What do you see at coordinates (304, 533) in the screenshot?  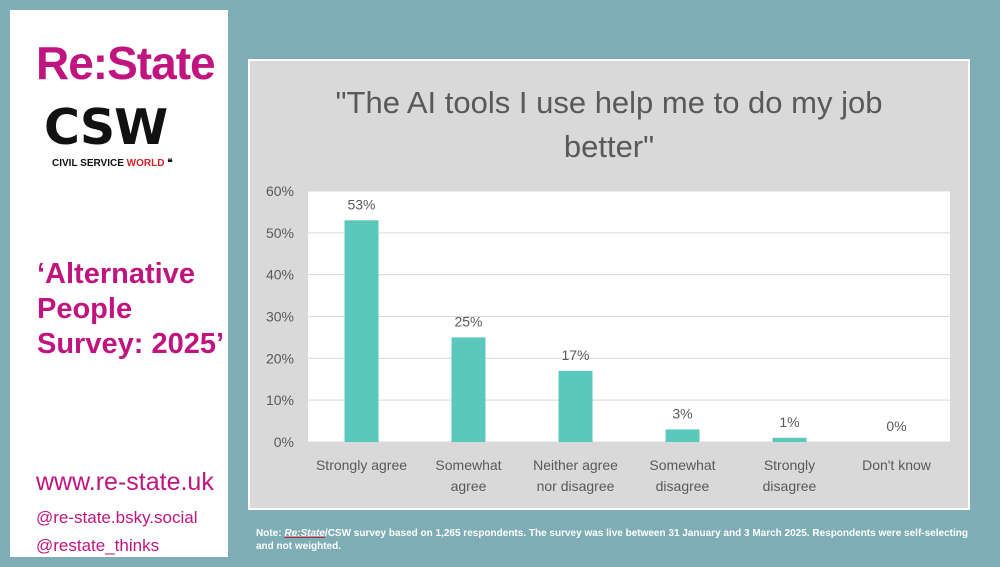 I see `note-brand: Re:State` at bounding box center [304, 533].